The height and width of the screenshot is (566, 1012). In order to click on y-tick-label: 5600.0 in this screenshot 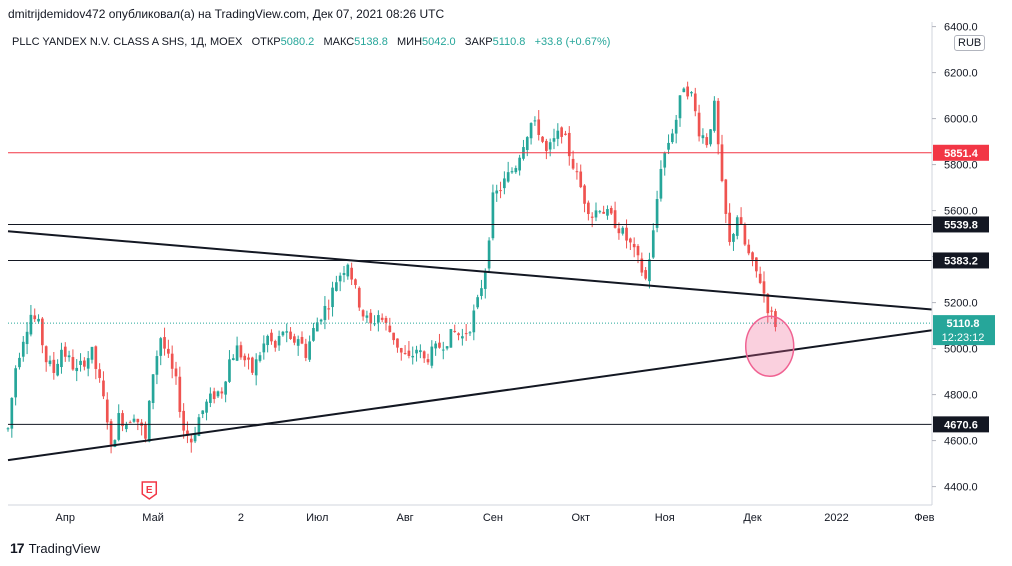, I will do `click(961, 212)`.